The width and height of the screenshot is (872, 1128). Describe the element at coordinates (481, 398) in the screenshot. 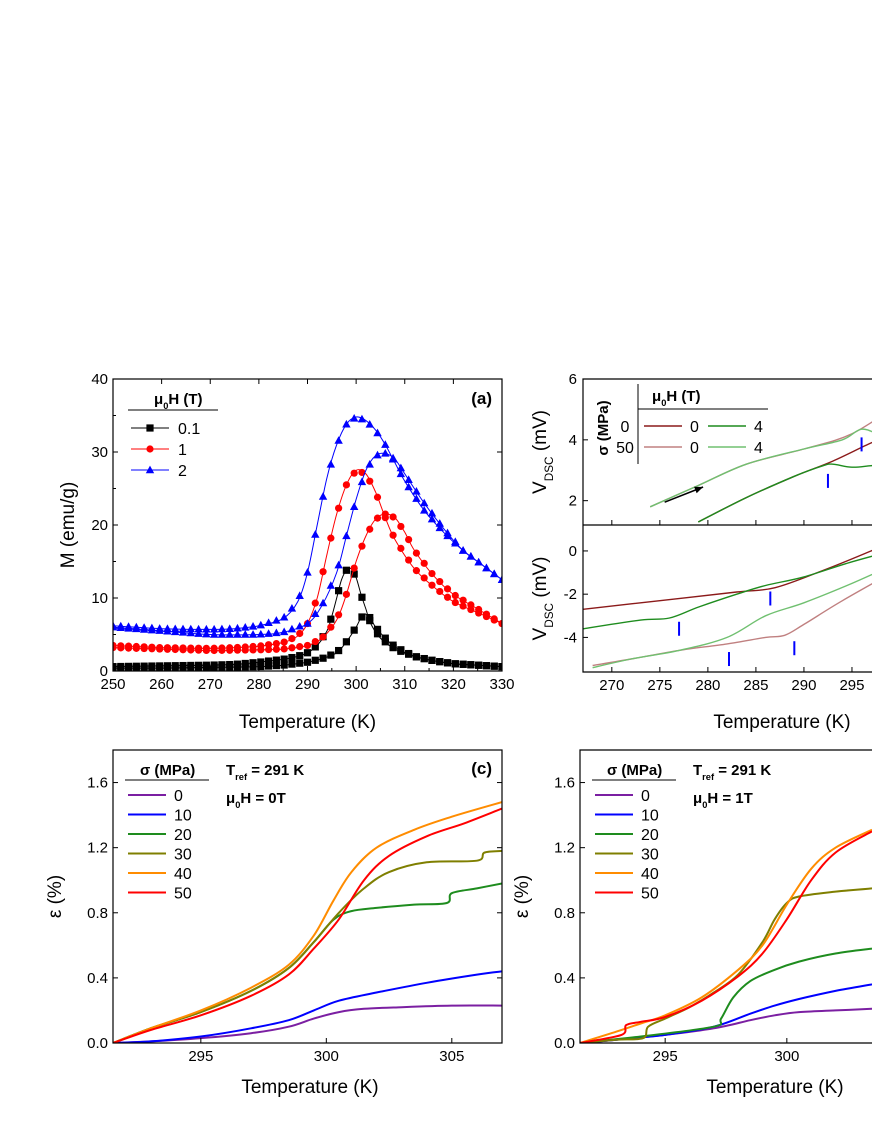

I see `panel-label-a: (a)` at that location.